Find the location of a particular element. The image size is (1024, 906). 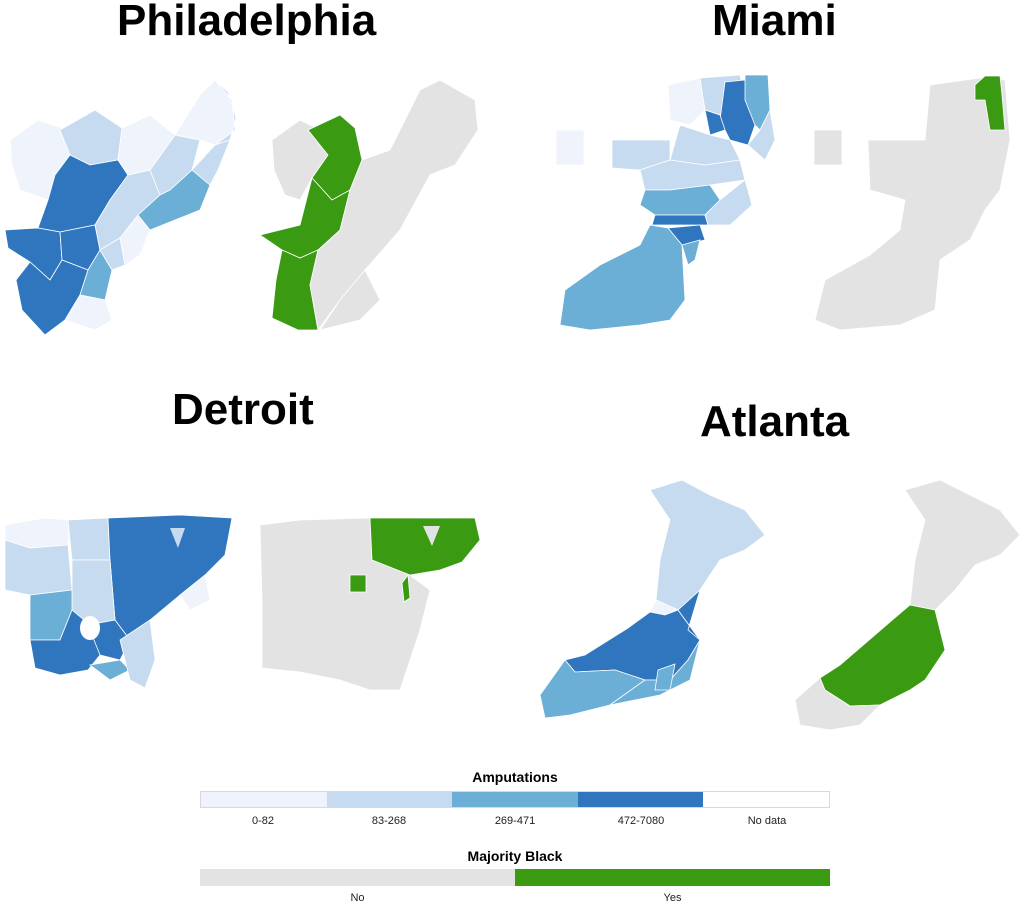

city-title-philadelphia: Philadelphia is located at coordinates (247, 22).